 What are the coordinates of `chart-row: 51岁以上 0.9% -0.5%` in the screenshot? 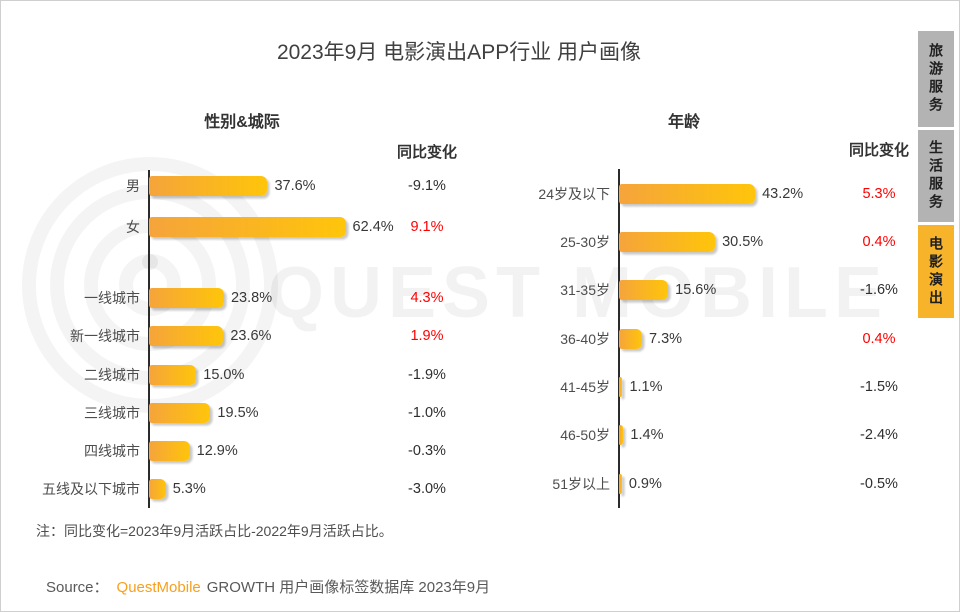 It's located at (480, 484).